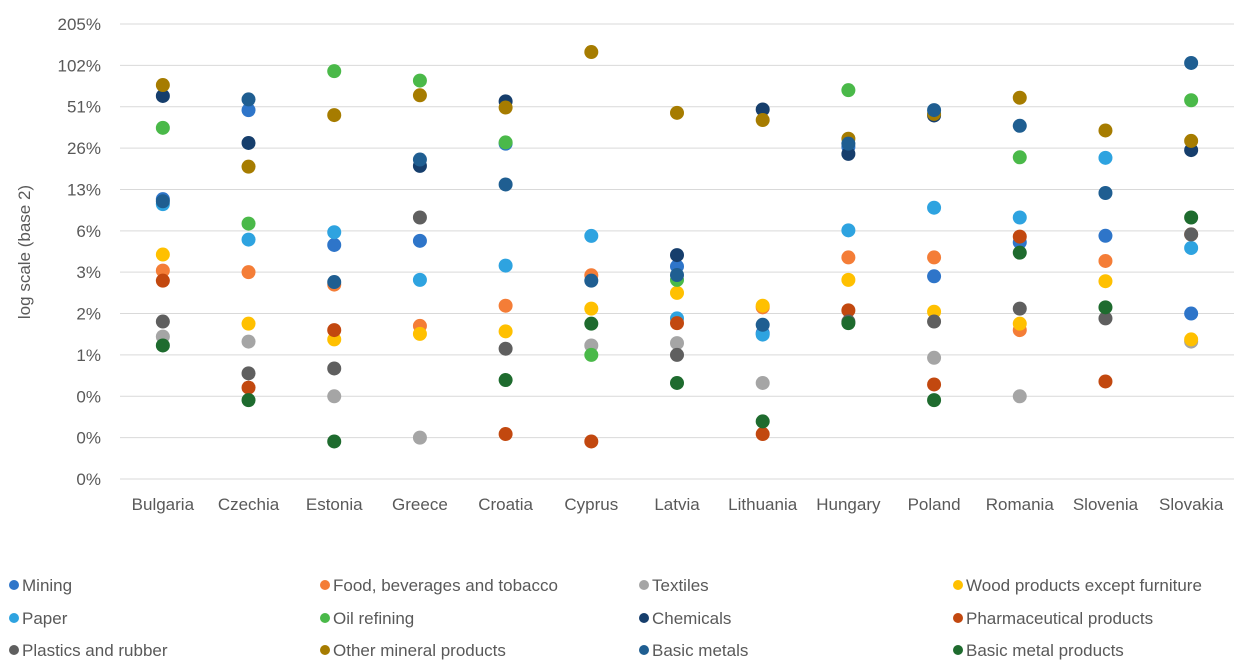 This screenshot has width=1251, height=662. Describe the element at coordinates (24, 252) in the screenshot. I see `y-axis-label: log scale (base 2)` at that location.